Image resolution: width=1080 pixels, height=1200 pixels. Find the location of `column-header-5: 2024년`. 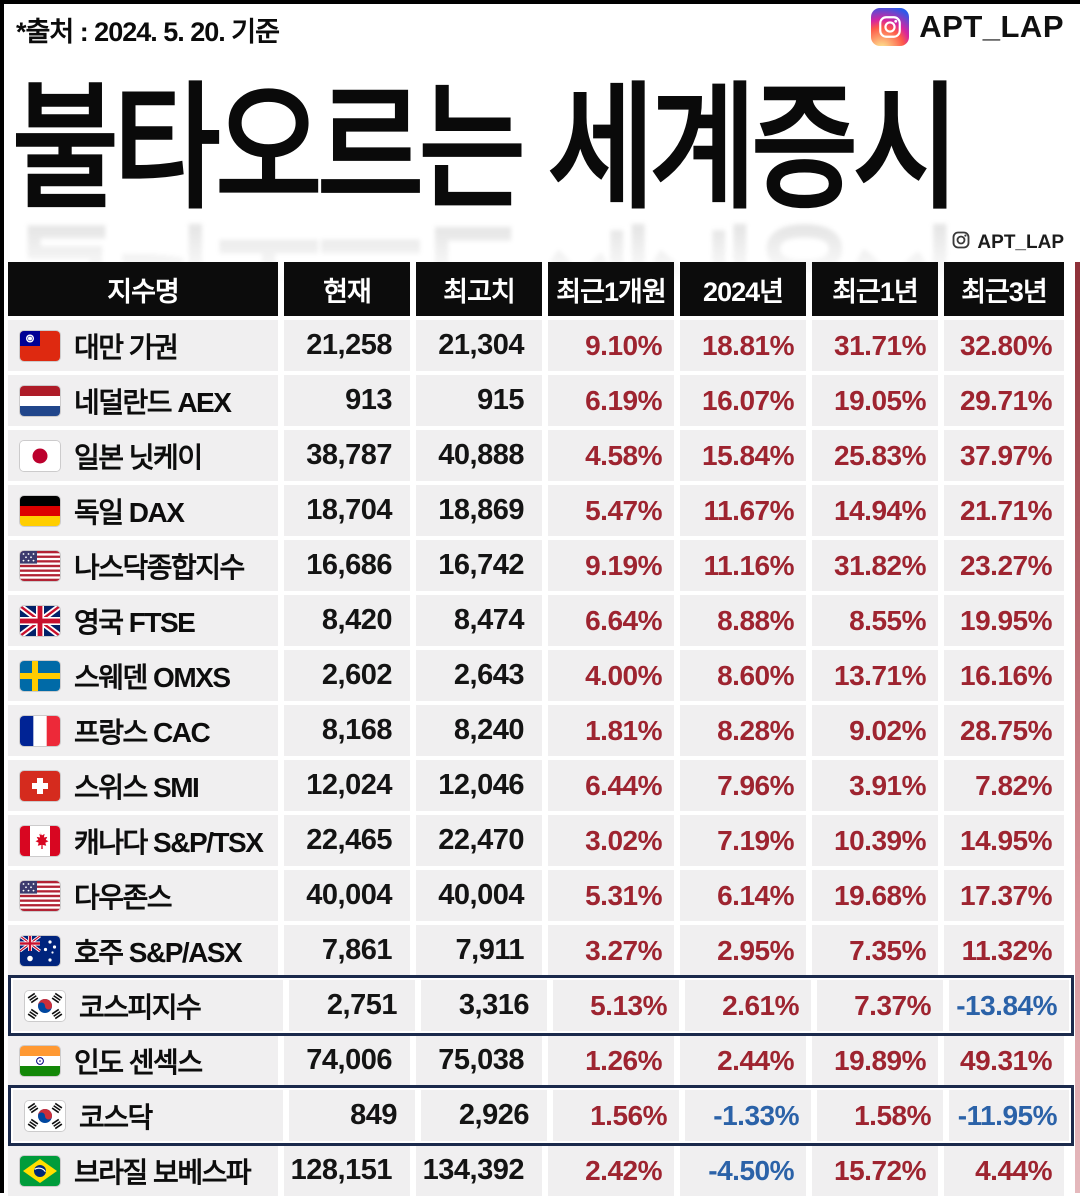

column-header-5: 2024년 is located at coordinates (743, 289).